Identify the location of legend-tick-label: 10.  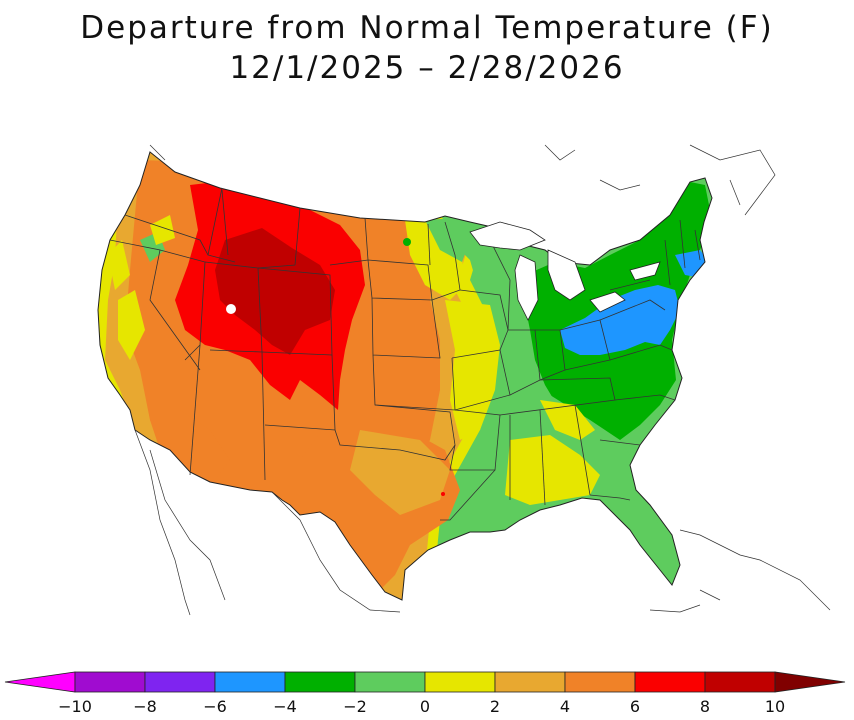
(775, 706).